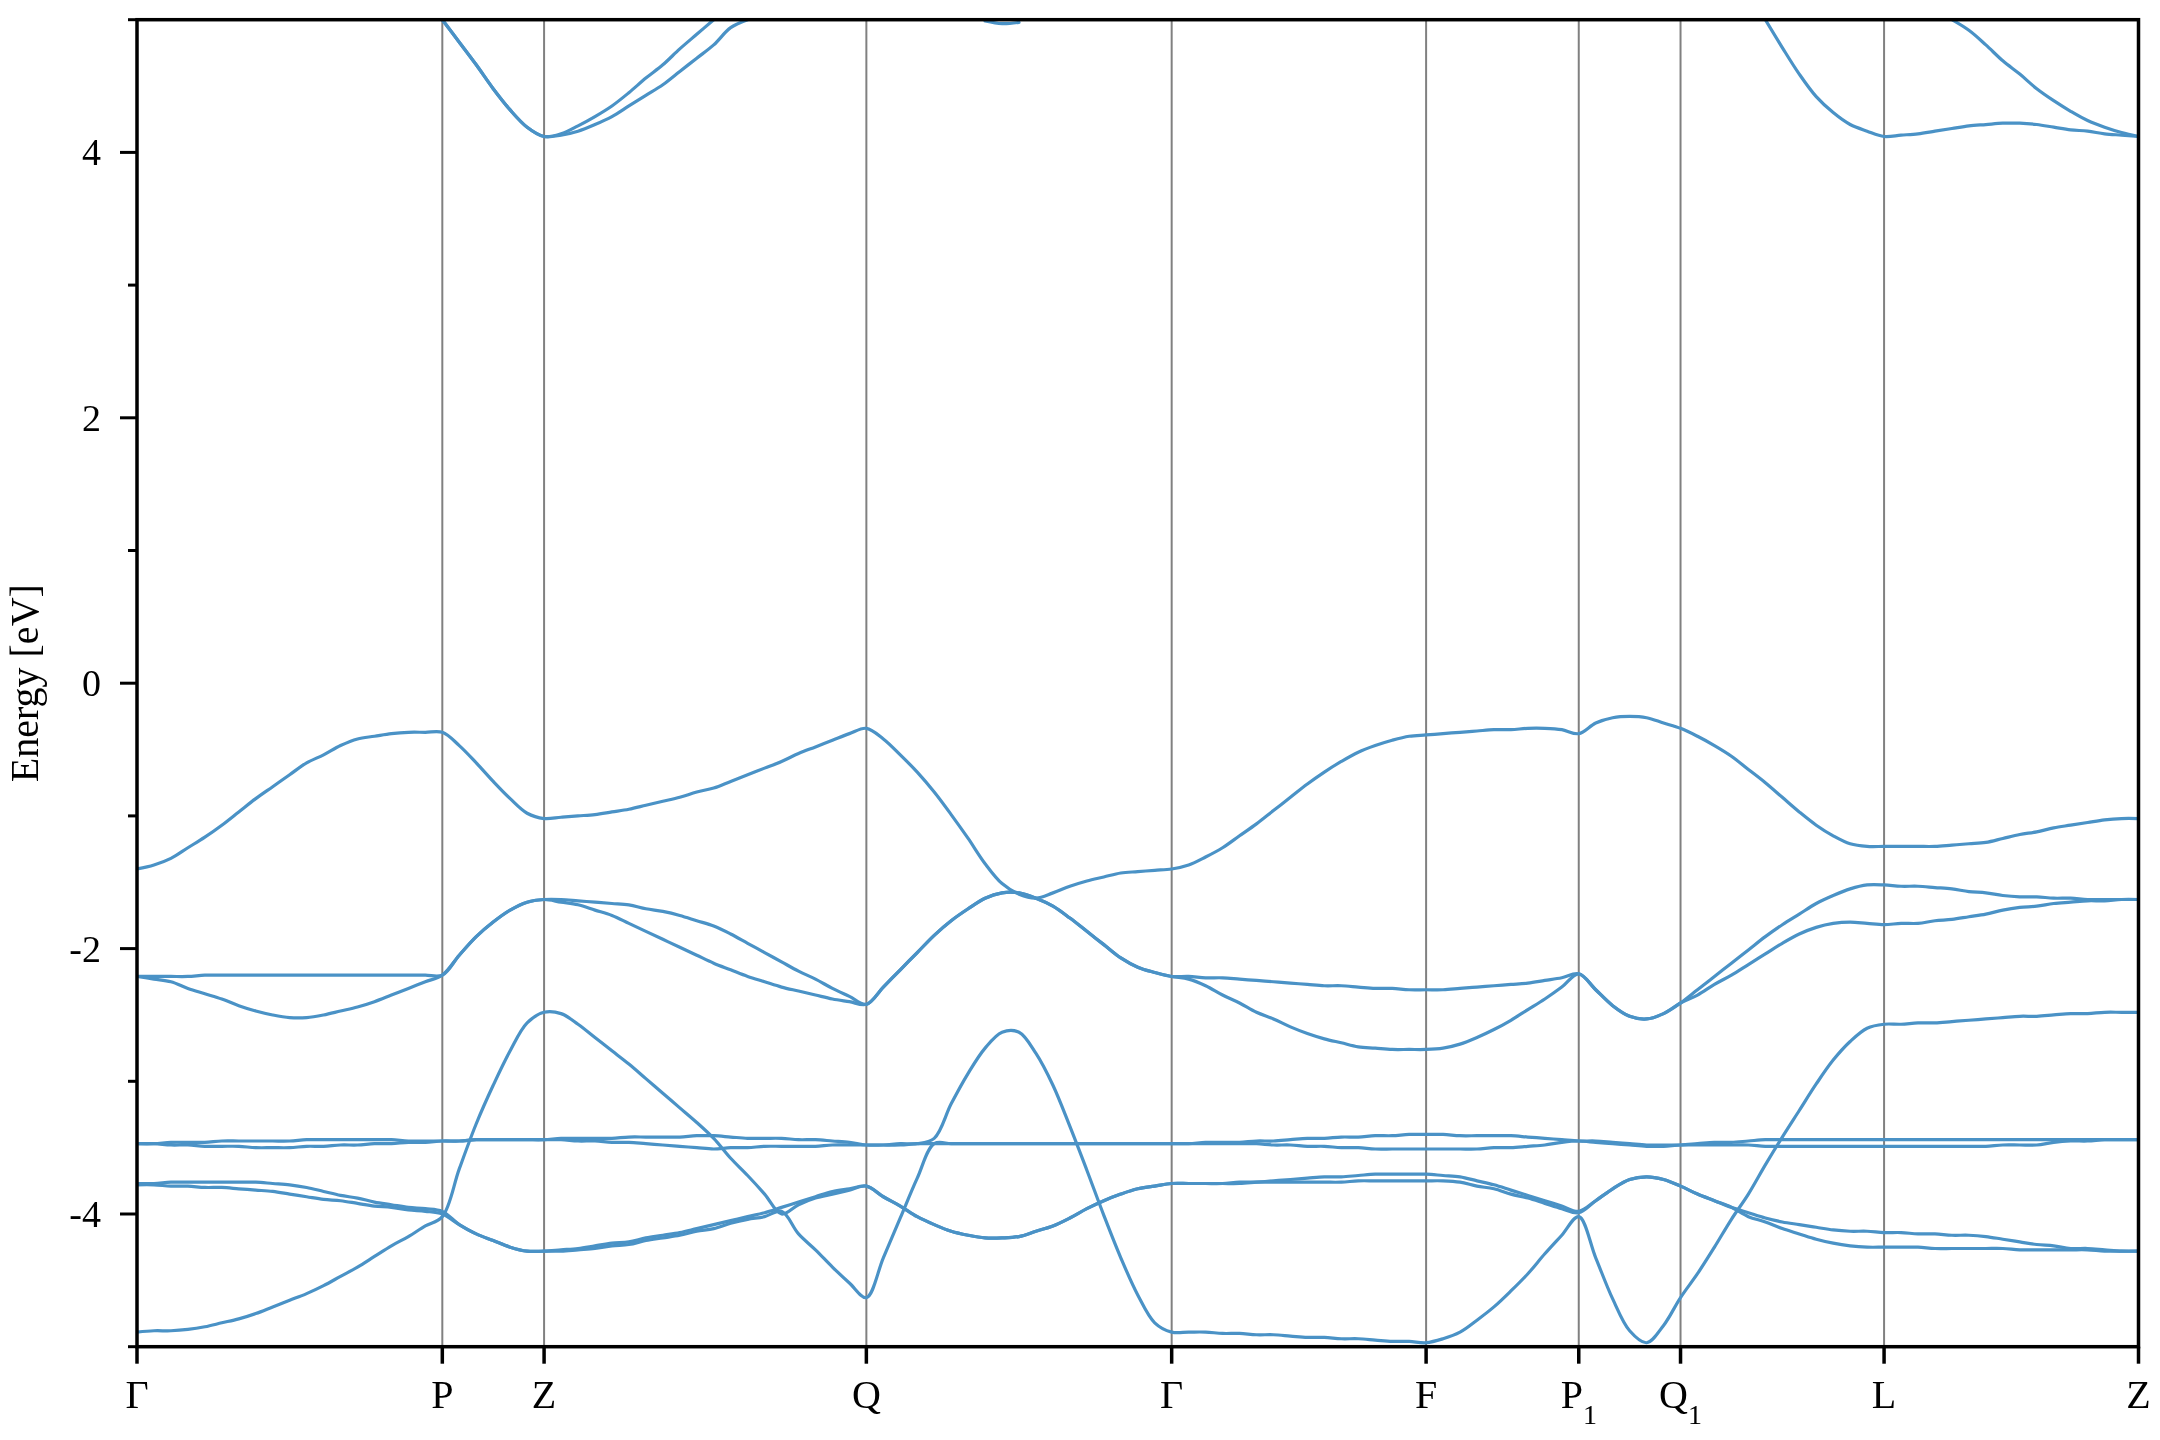 This screenshot has width=2160, height=1440. I want to click on x-tick-label: Q, so click(866, 1394).